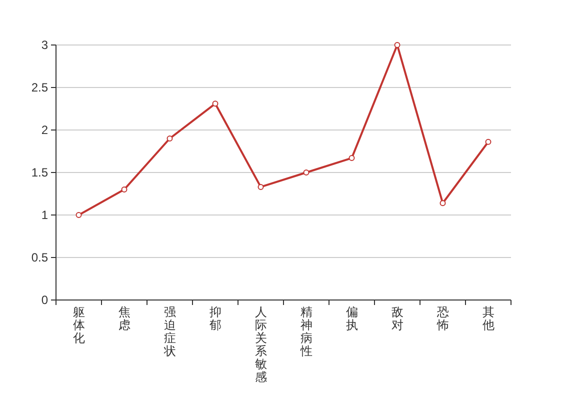  I want to click on x-tick-label: 精神病性, so click(305, 331).